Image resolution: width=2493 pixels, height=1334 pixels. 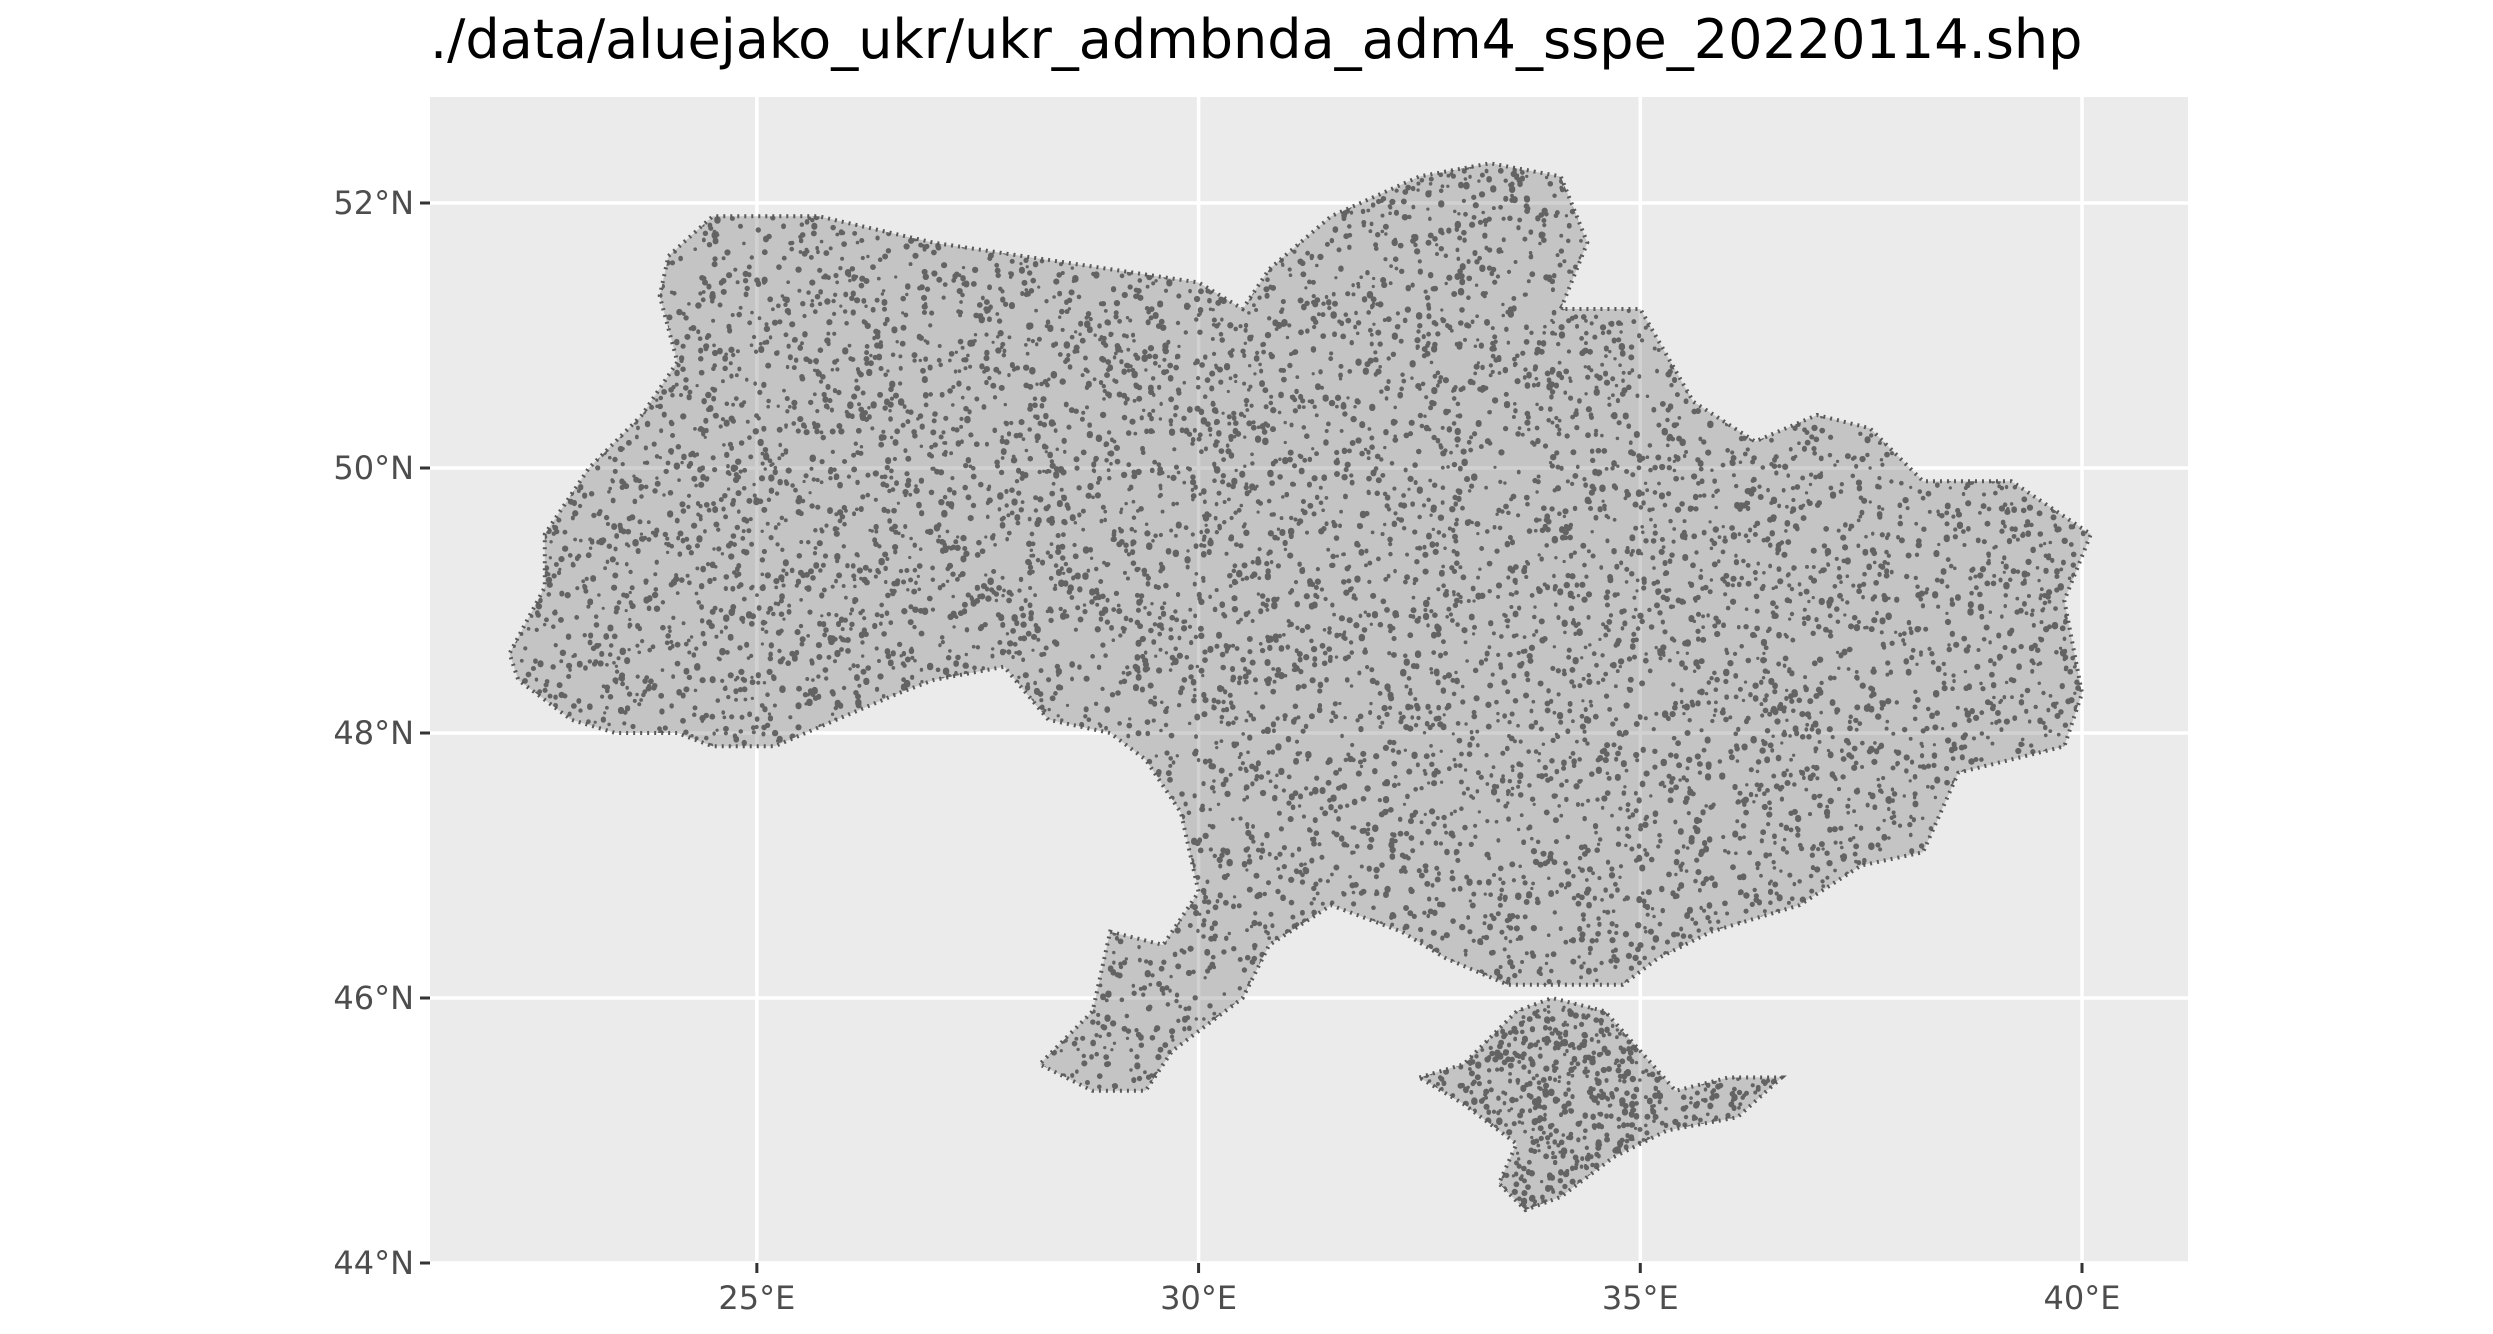 What do you see at coordinates (2082, 1298) in the screenshot?
I see `x-tick-label: 40°E` at bounding box center [2082, 1298].